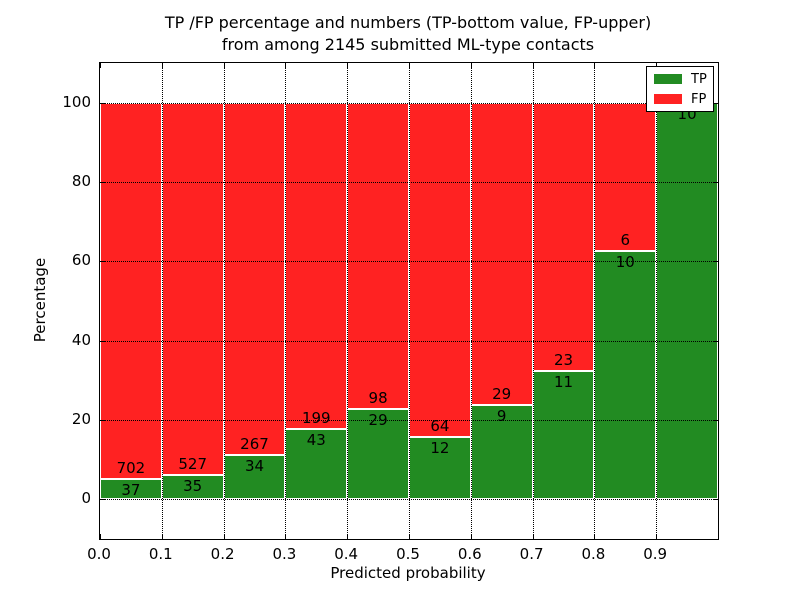  Describe the element at coordinates (502, 394) in the screenshot. I see `fp-count-label-0.6-0.7: 29` at that location.